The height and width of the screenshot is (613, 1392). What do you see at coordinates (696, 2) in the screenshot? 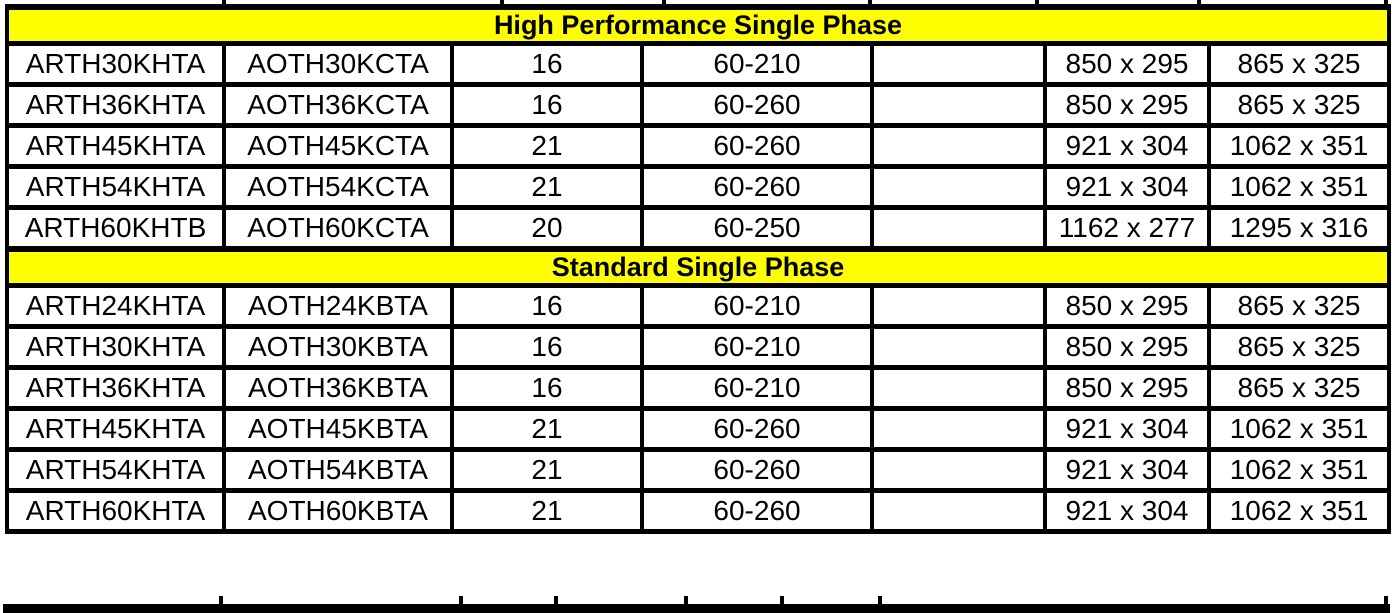
I see `cutoff-row-fragment-top` at bounding box center [696, 2].